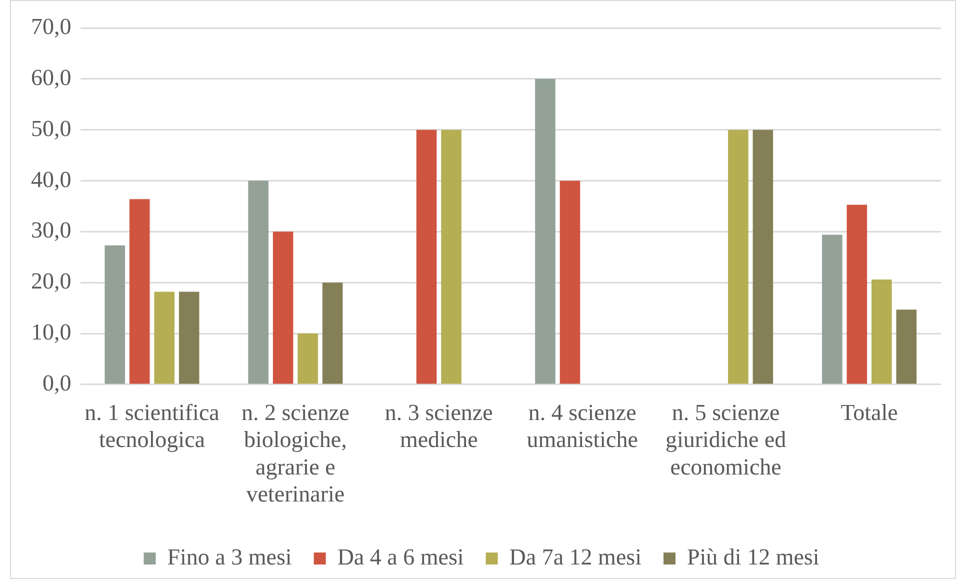 The height and width of the screenshot is (580, 957). What do you see at coordinates (51, 77) in the screenshot?
I see `y-tick-label: 60,0` at bounding box center [51, 77].